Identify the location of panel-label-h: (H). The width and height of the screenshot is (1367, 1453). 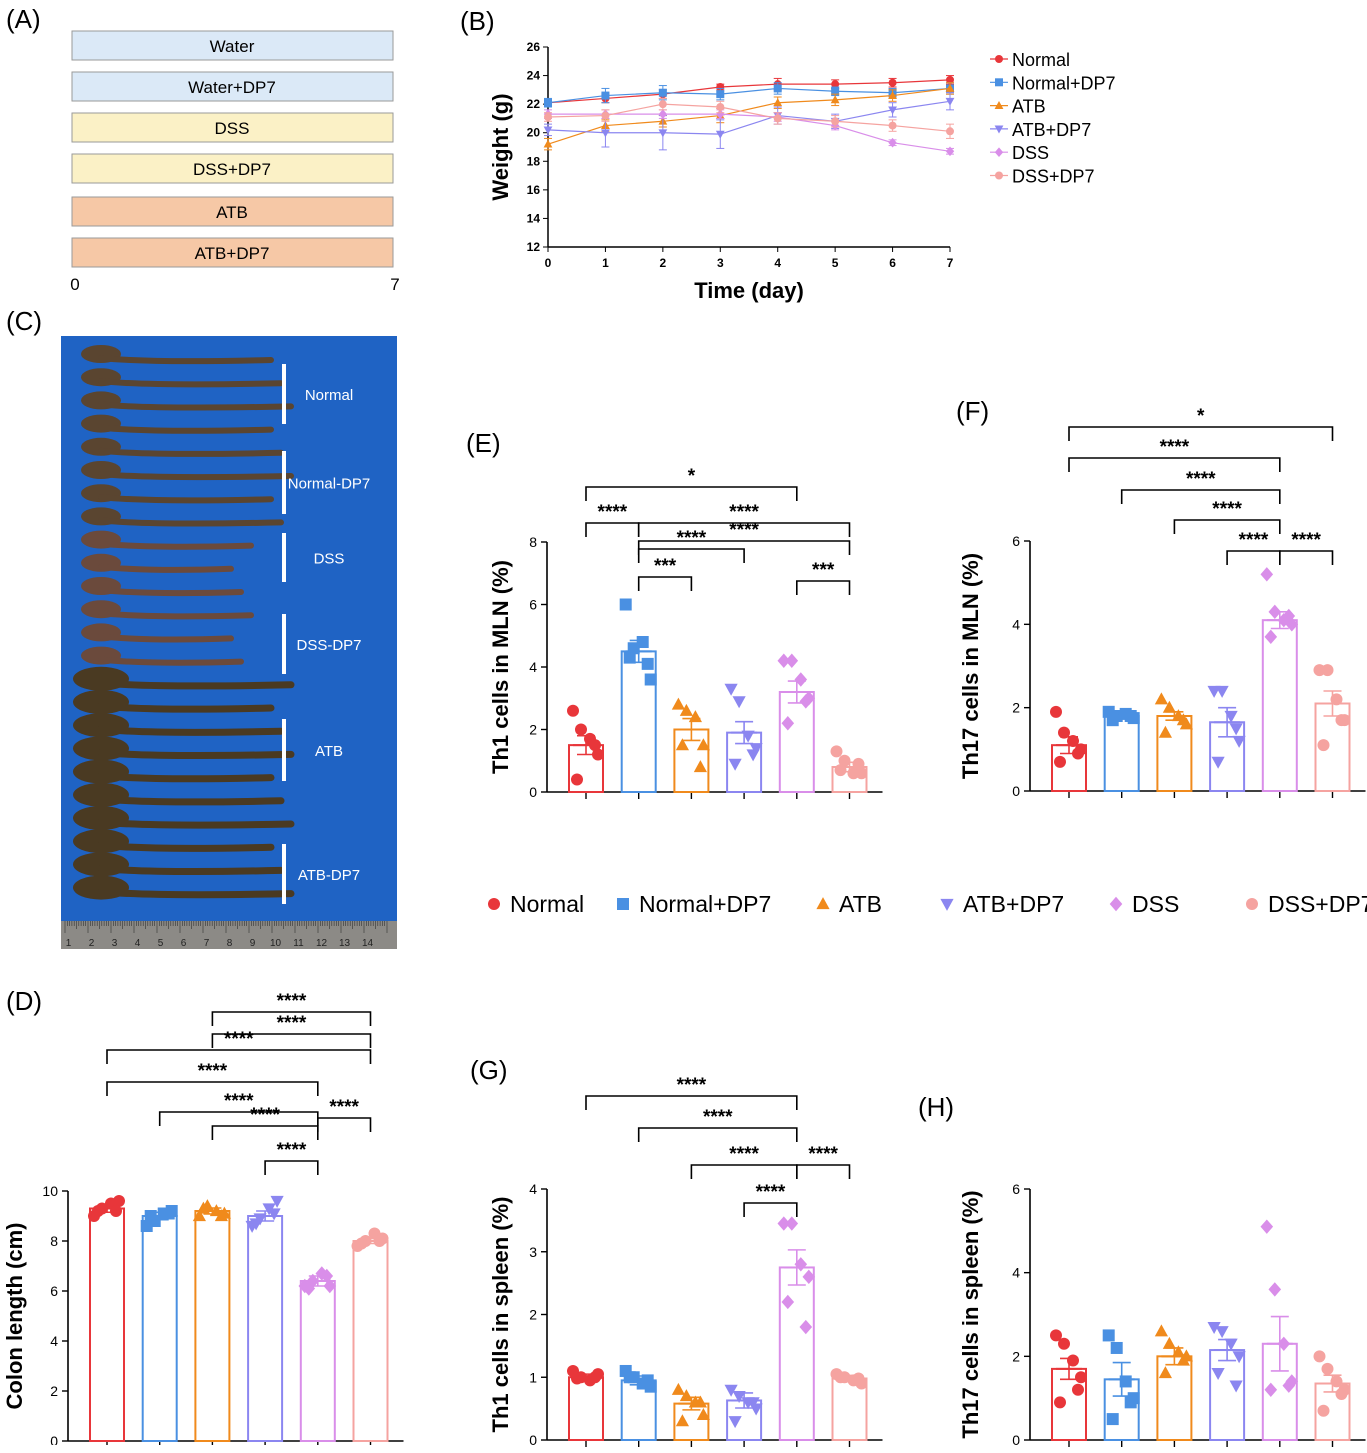
(936, 1107).